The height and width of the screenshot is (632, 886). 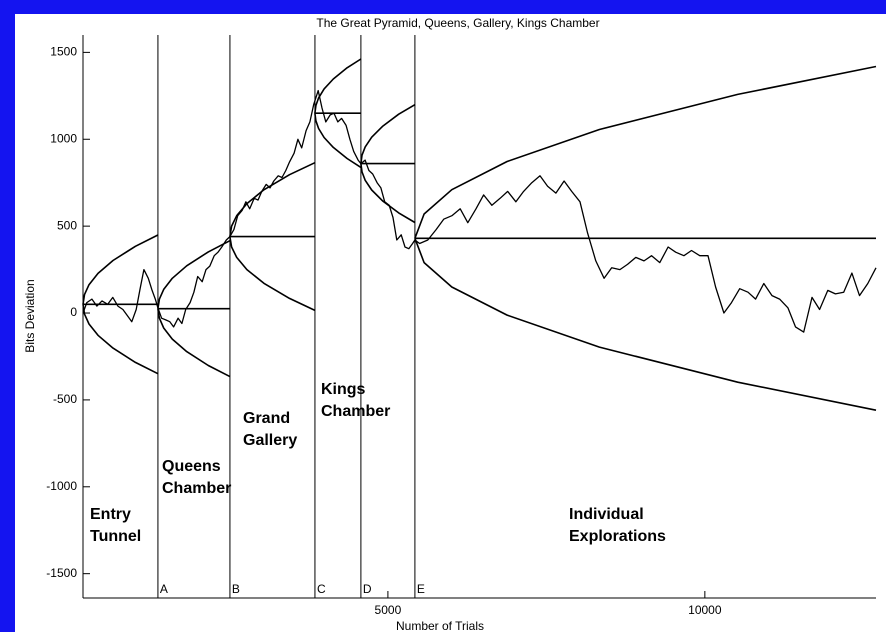 What do you see at coordinates (321, 589) in the screenshot?
I see `segment-label: C` at bounding box center [321, 589].